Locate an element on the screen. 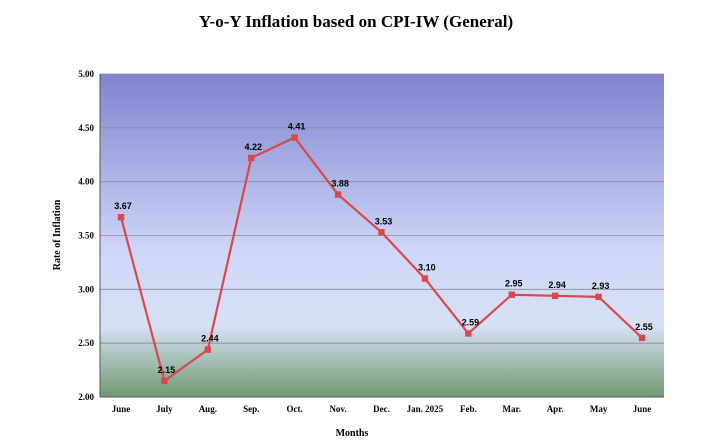 The height and width of the screenshot is (440, 712). data-label-1: 2.15 is located at coordinates (167, 370).